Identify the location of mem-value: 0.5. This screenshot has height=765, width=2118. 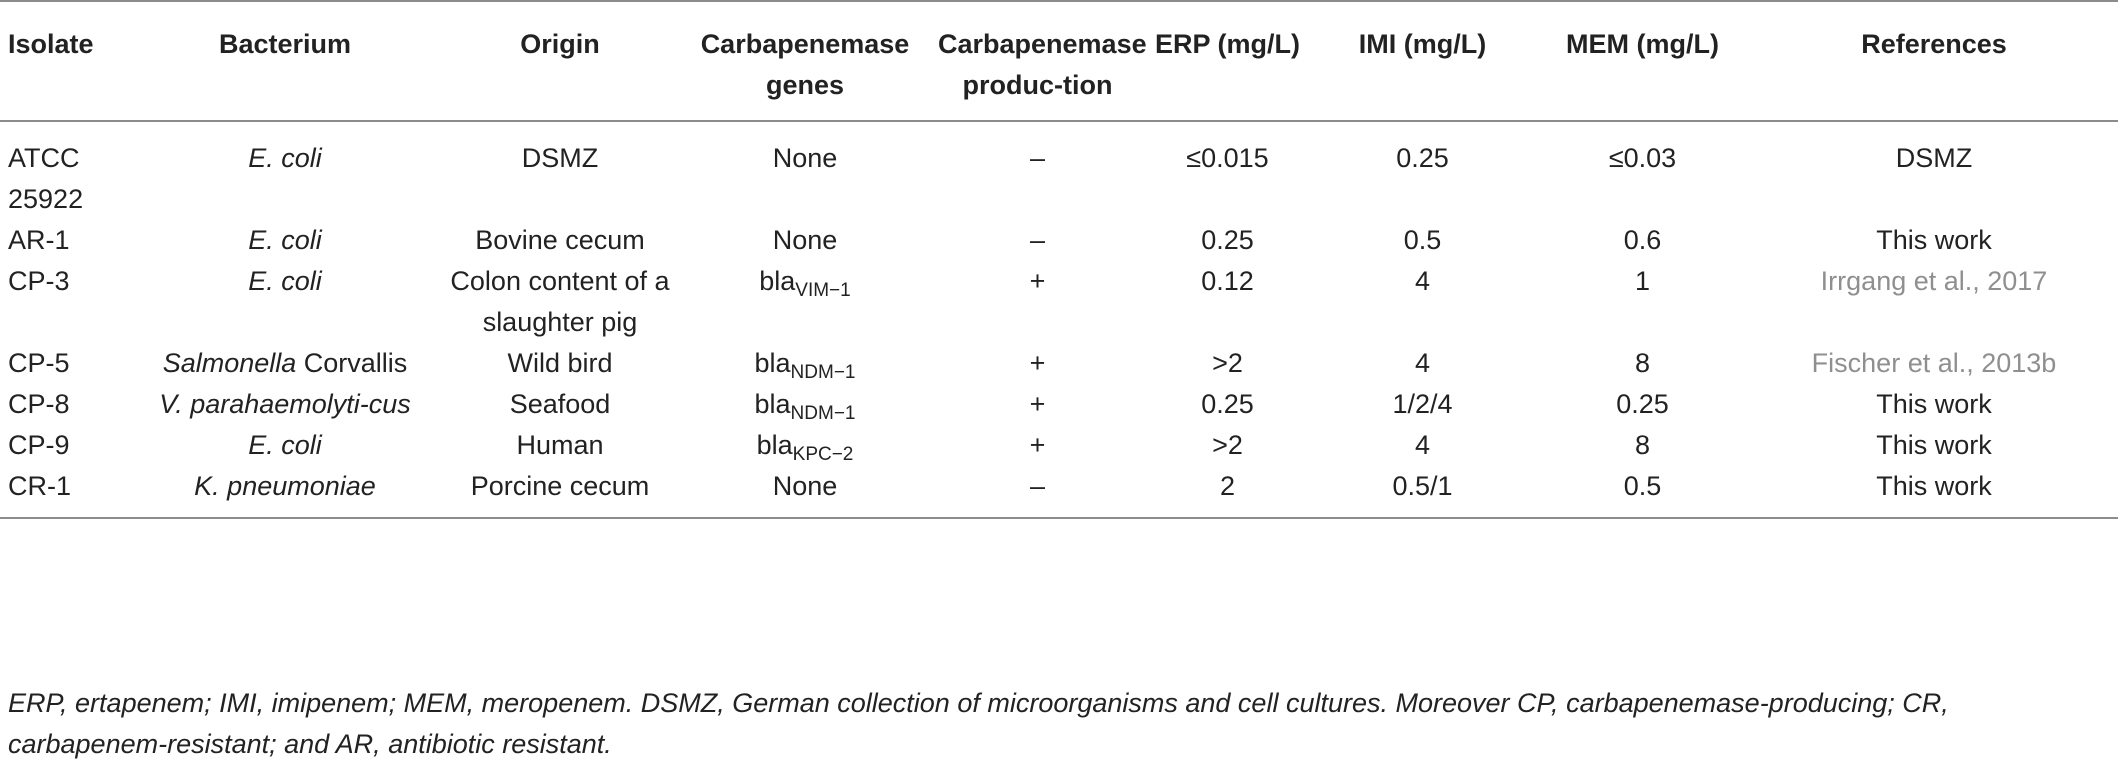
(1642, 486).